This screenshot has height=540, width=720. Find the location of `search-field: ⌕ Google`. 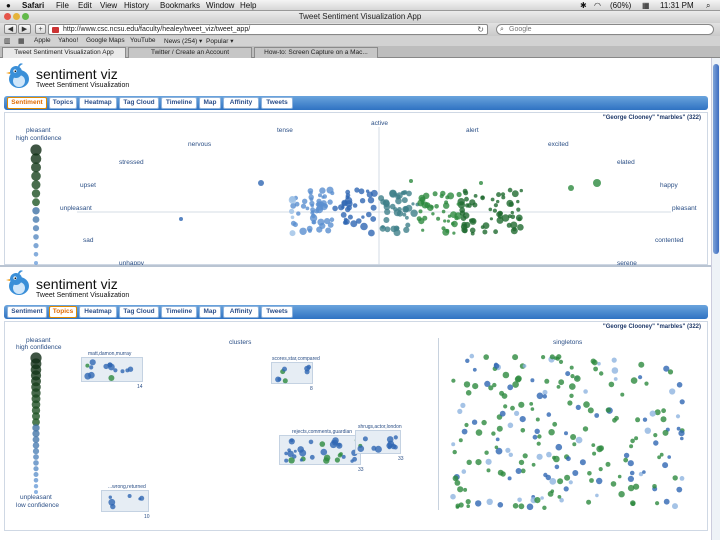

search-field: ⌕ Google is located at coordinates (605, 29).